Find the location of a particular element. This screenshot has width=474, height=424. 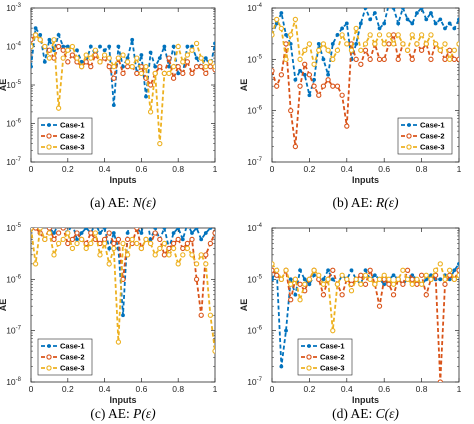

y-axis-label: AE is located at coordinates (4, 85).